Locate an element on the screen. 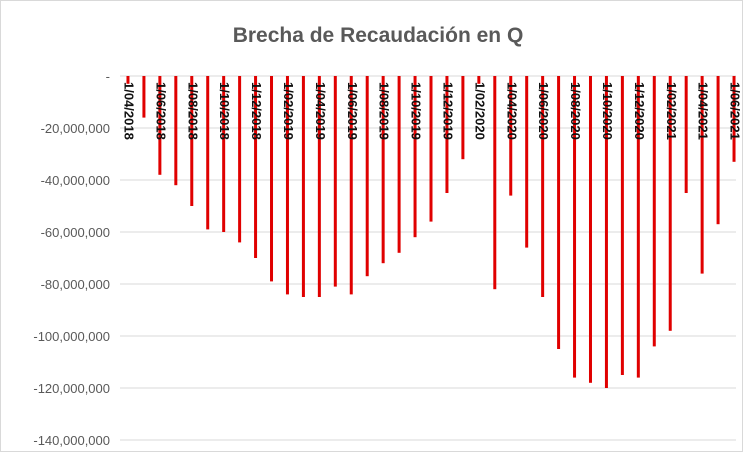  y-tick-label: - is located at coordinates (108, 76).